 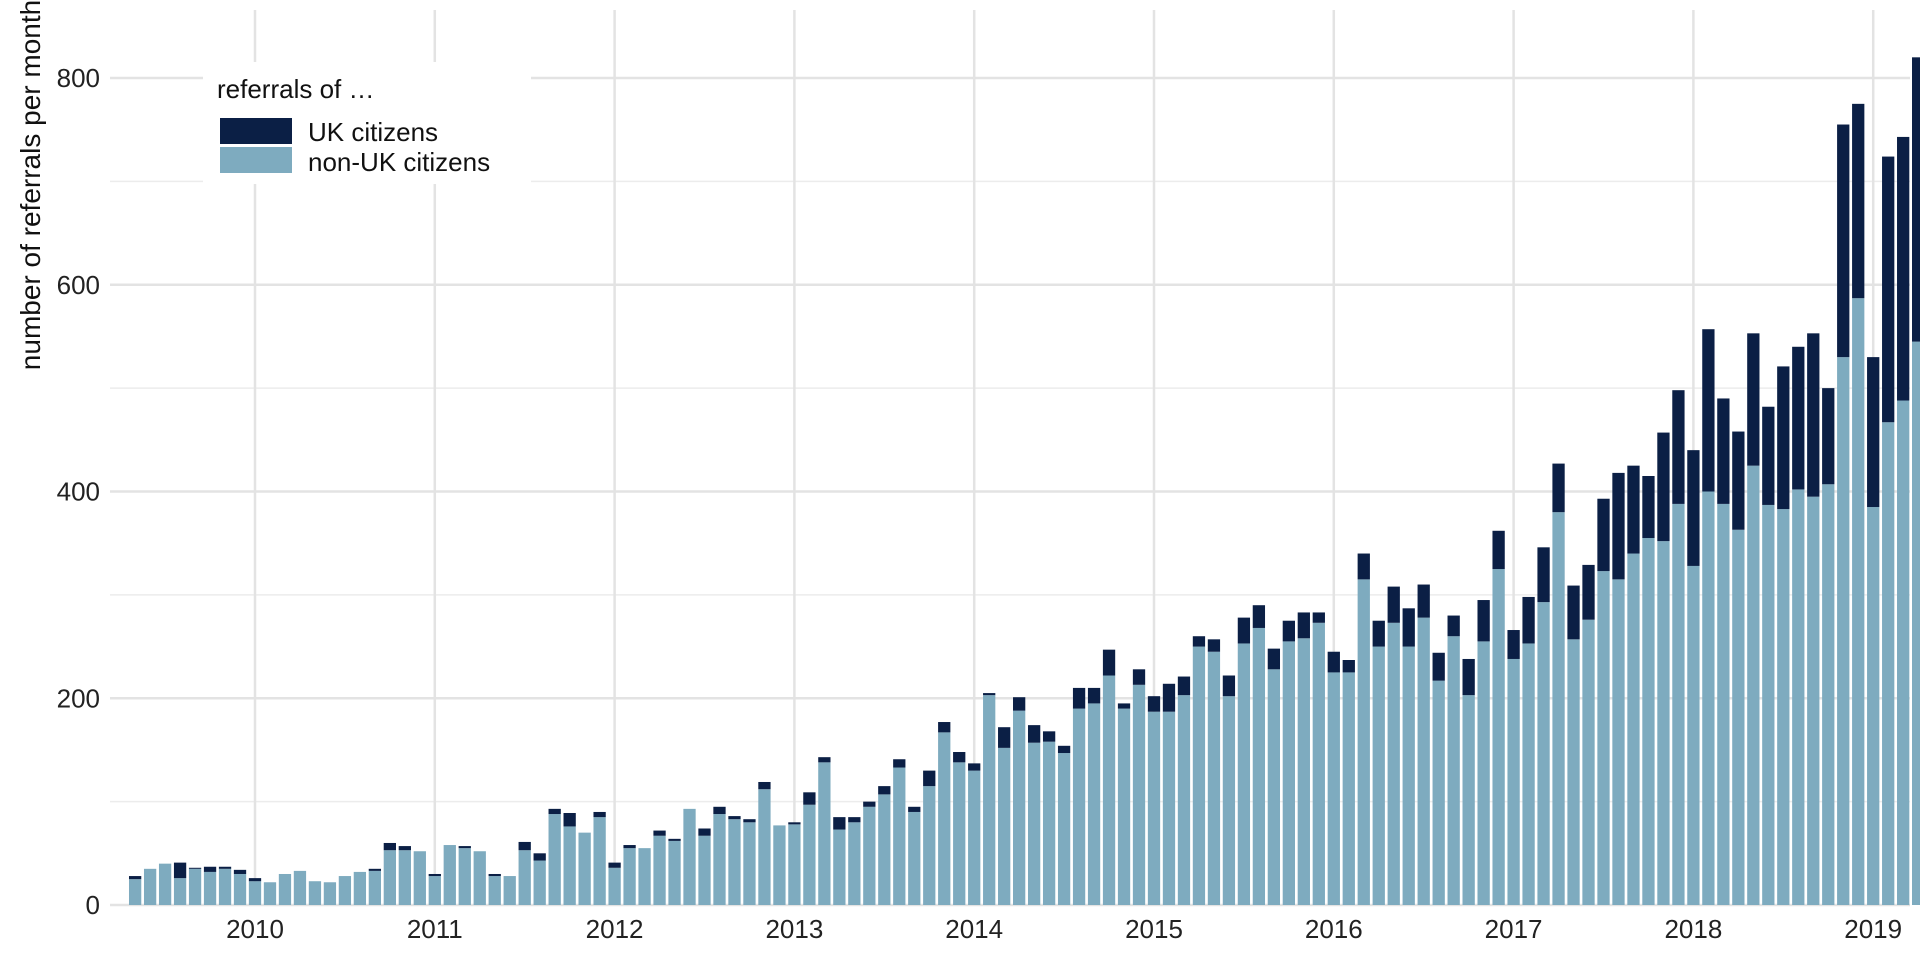 What do you see at coordinates (615, 929) in the screenshot?
I see `x-tick-label: 2012` at bounding box center [615, 929].